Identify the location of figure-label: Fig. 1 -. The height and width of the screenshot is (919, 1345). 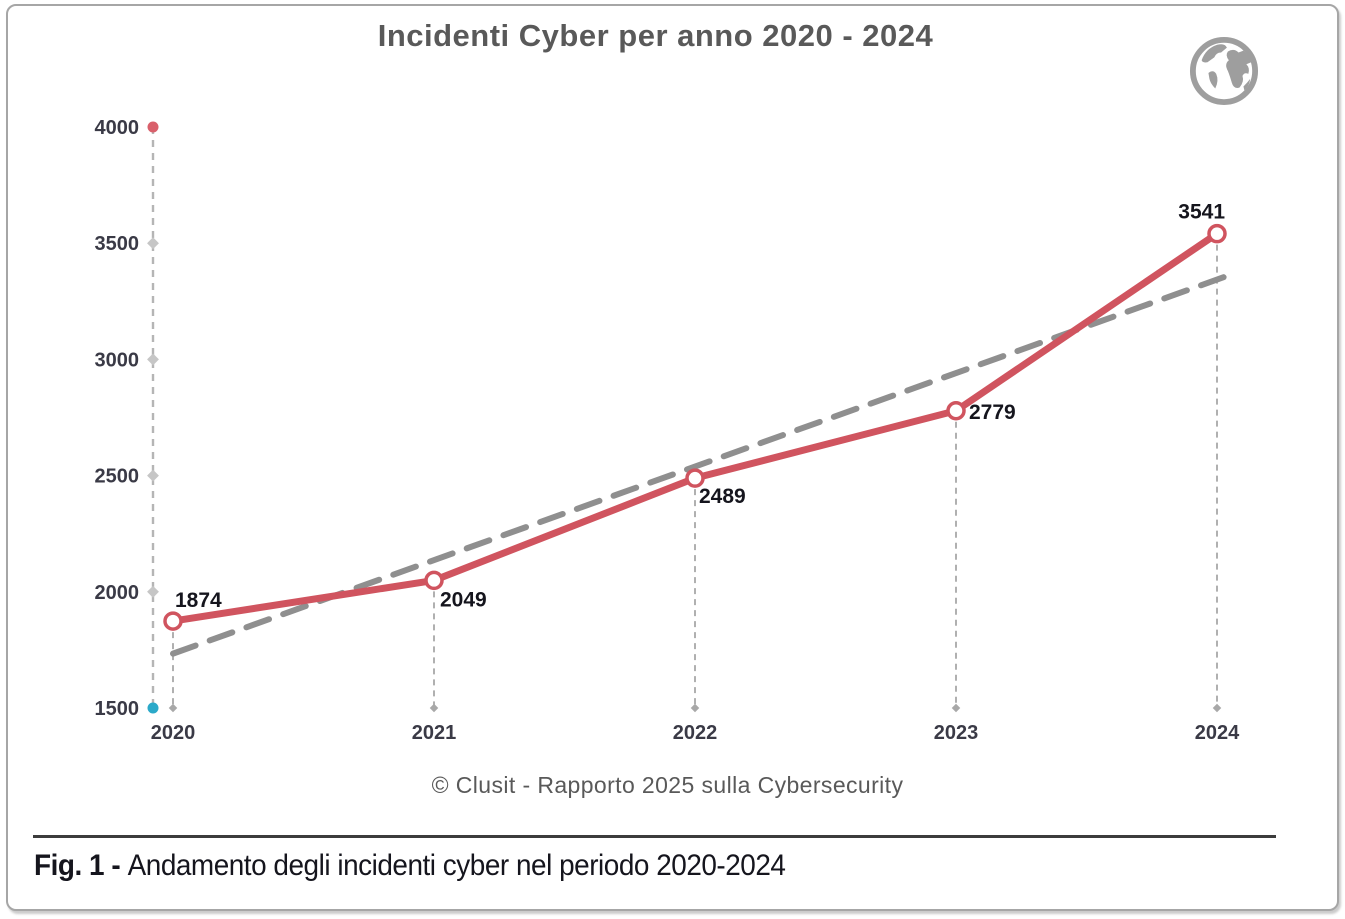
(77, 865).